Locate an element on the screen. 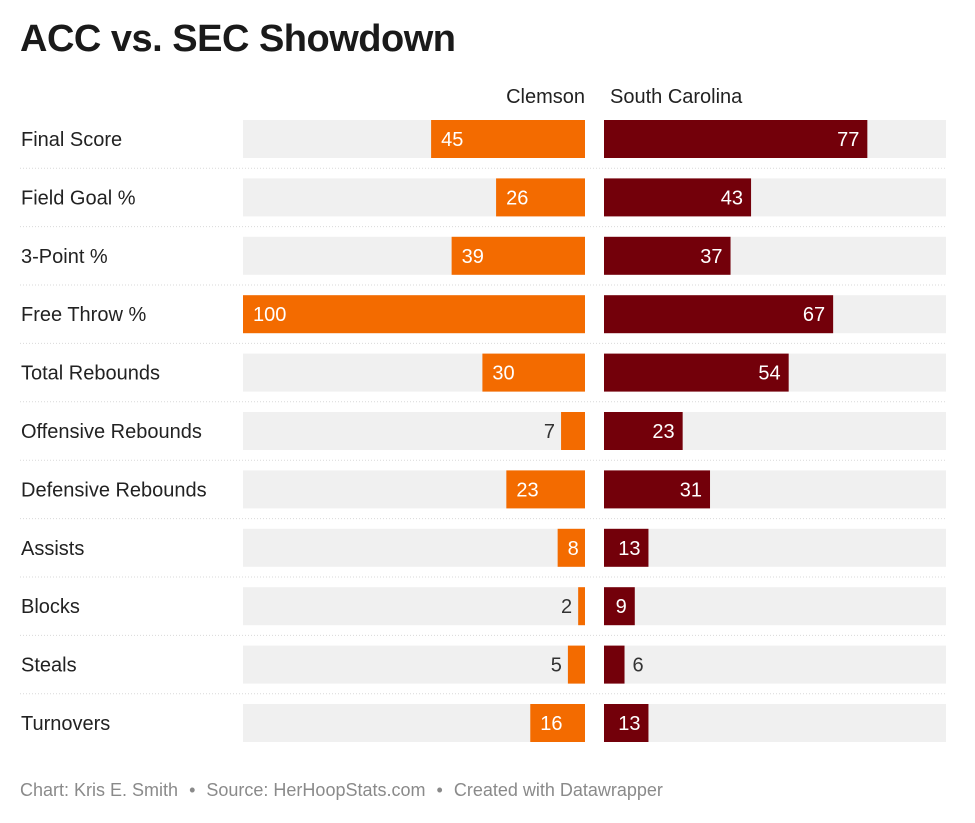 The height and width of the screenshot is (823, 975). track-clemson-steals is located at coordinates (414, 664).